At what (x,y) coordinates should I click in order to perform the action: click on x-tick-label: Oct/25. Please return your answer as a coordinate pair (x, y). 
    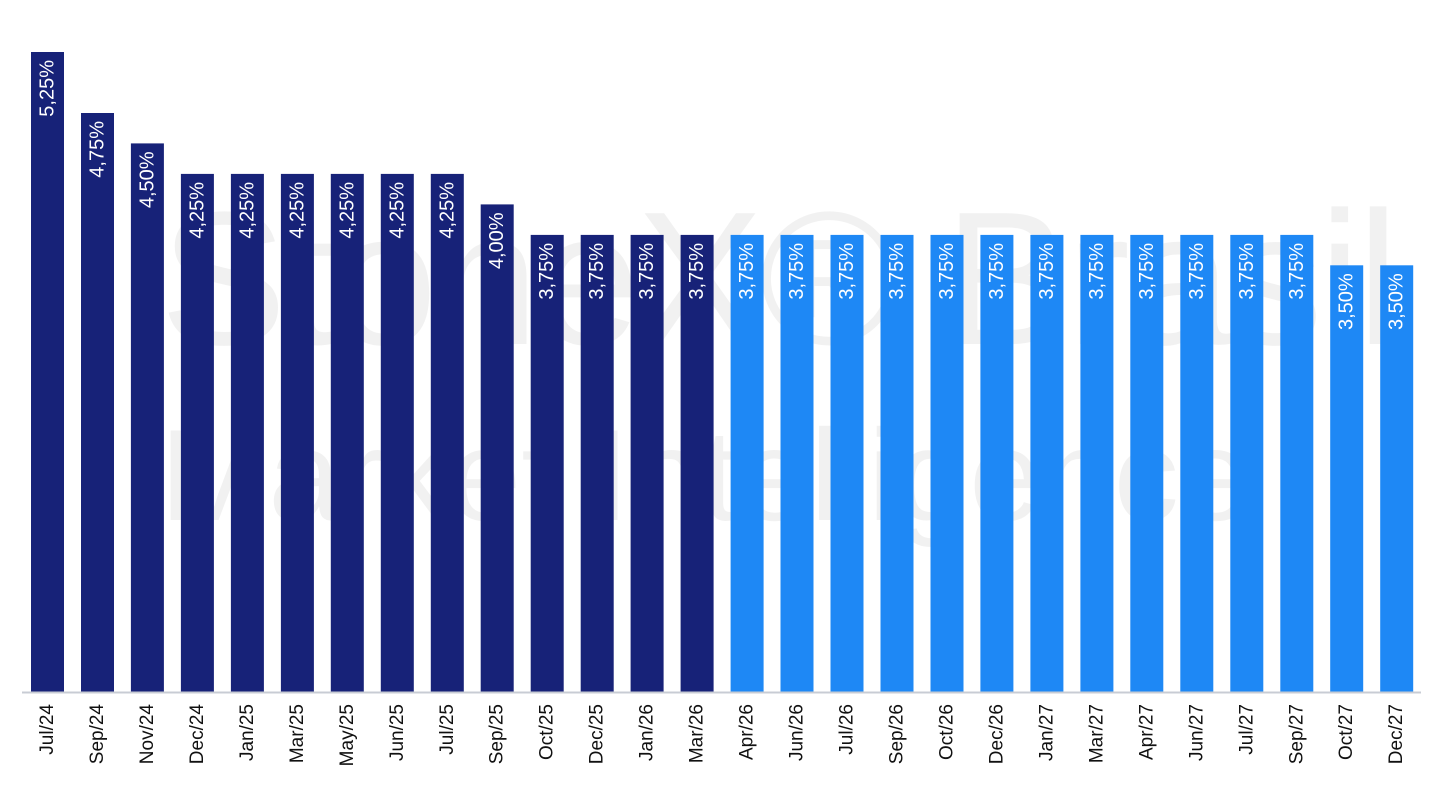
    Looking at the image, I should click on (547, 732).